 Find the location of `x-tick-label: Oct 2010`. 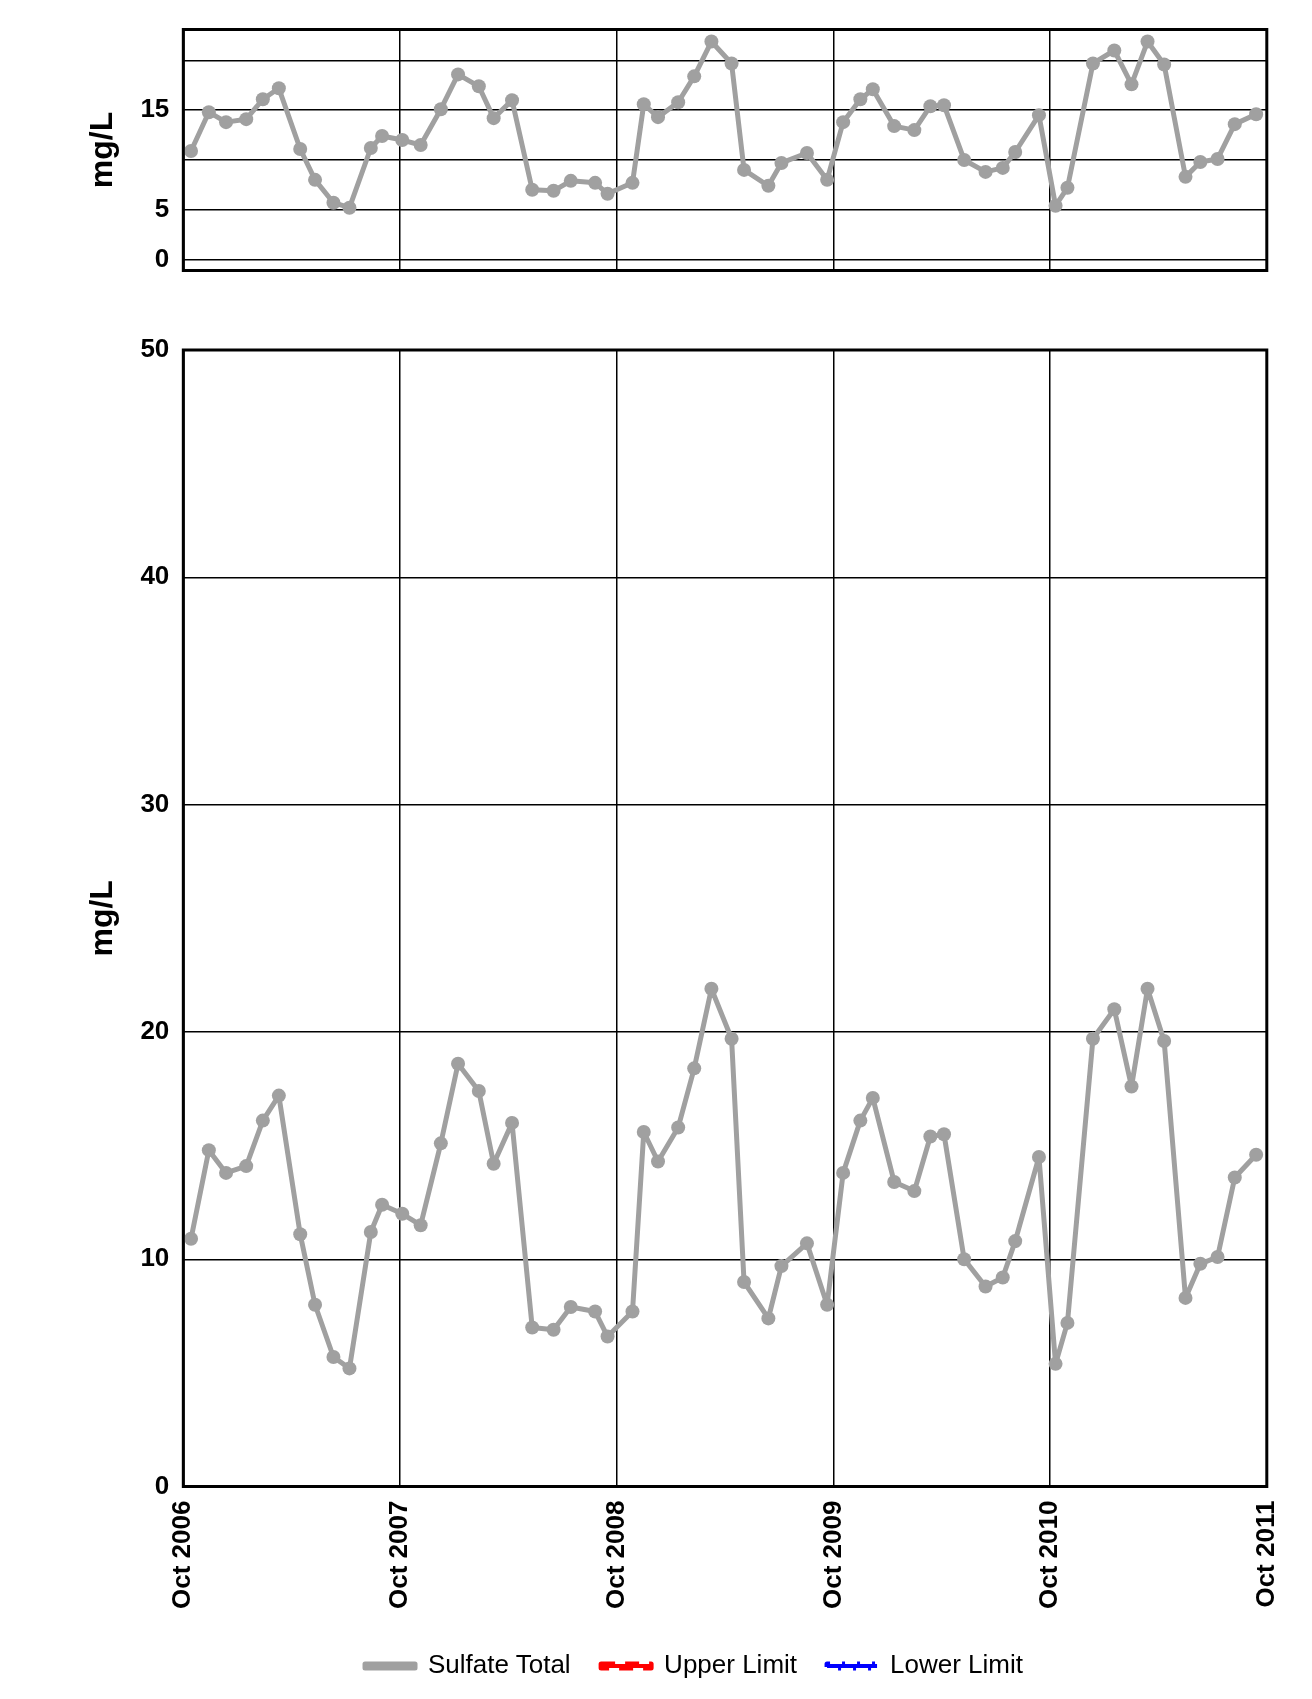

x-tick-label: Oct 2010 is located at coordinates (1048, 1554).